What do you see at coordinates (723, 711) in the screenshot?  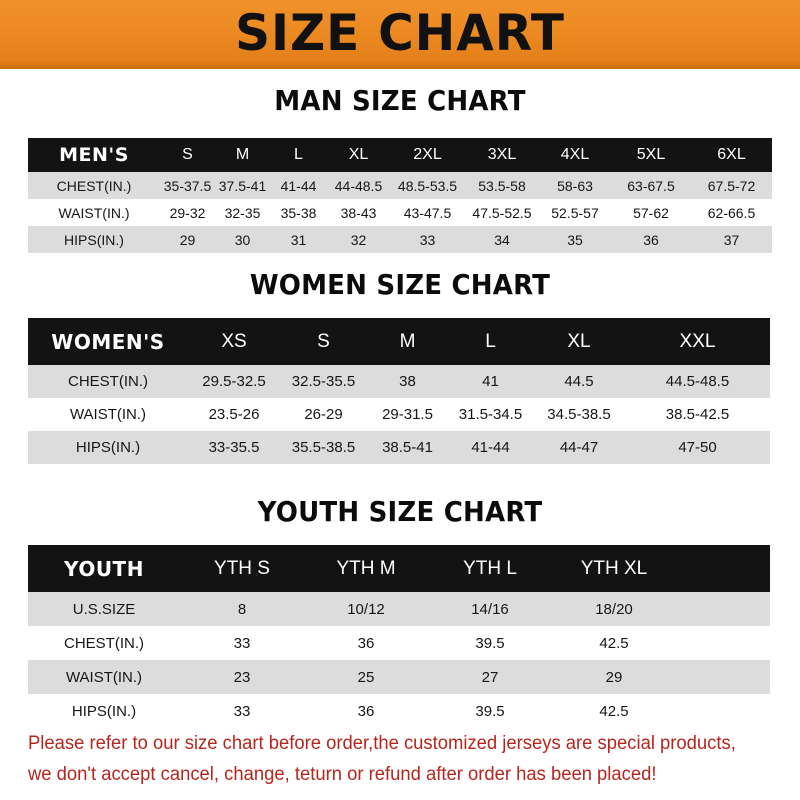 I see `youth-hips-spacer` at bounding box center [723, 711].